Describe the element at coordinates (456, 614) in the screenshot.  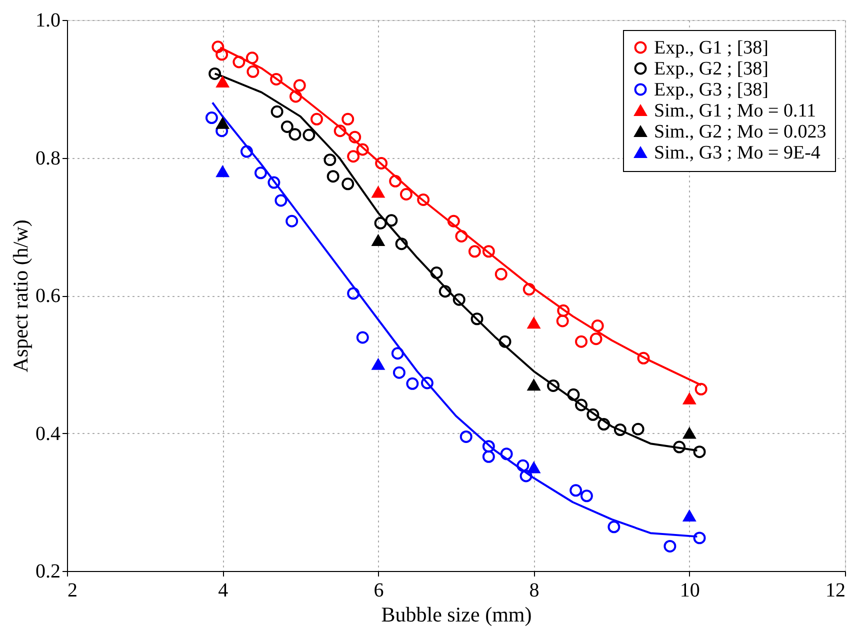
I see `x-axis-title: Bubble size (mm)` at that location.